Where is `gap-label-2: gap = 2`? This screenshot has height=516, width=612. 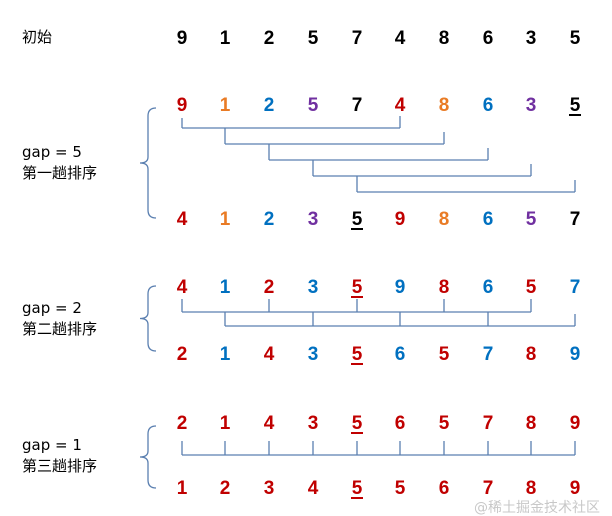 gap-label-2: gap = 2 is located at coordinates (52, 308).